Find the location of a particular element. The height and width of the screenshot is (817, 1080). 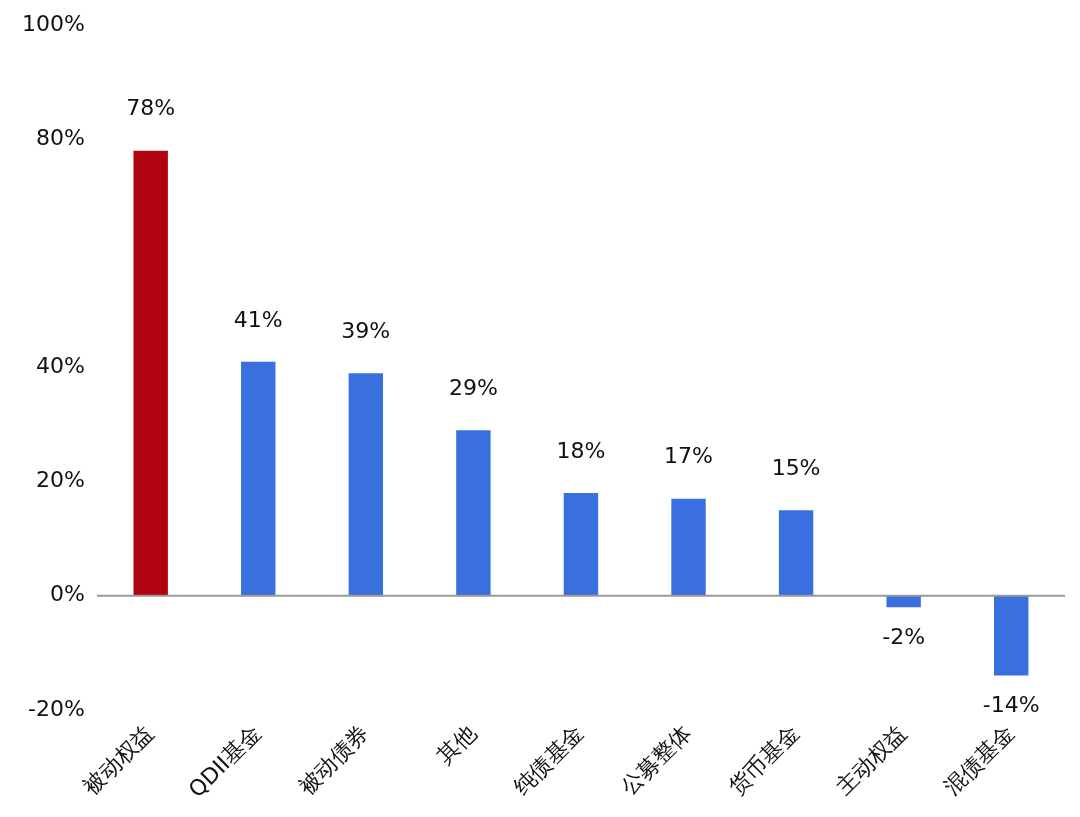

x-tick-label: 主动权益 is located at coordinates (871, 760).